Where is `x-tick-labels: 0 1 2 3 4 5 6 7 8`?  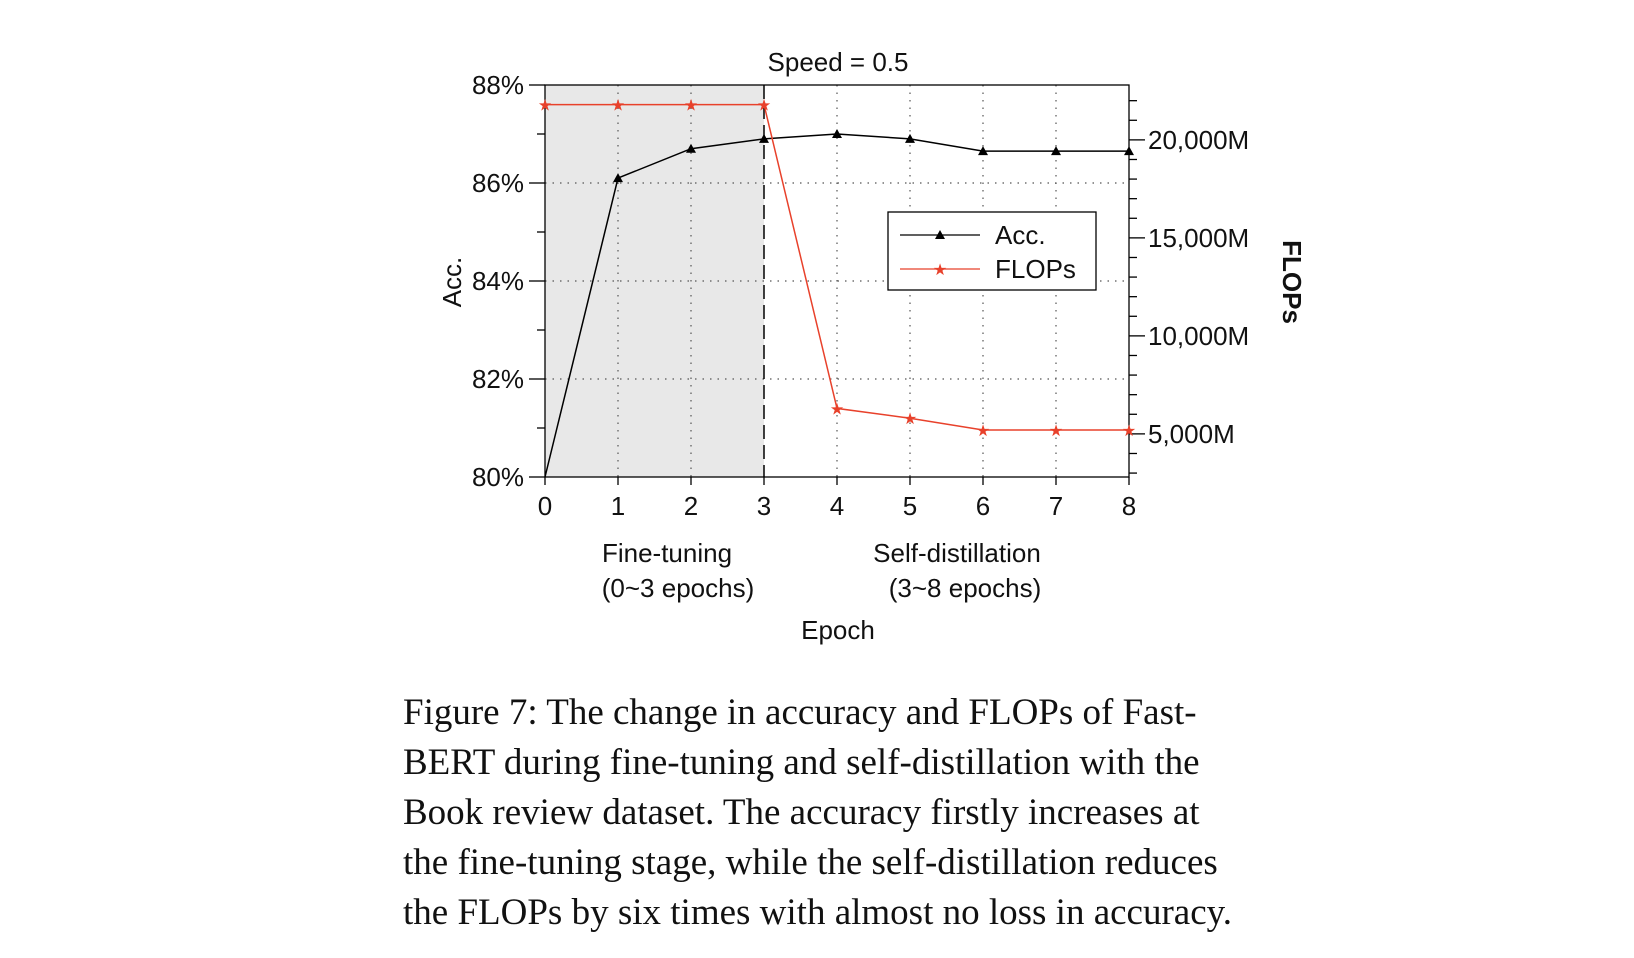 x-tick-labels: 0 1 2 3 4 5 6 7 8 is located at coordinates (837, 506).